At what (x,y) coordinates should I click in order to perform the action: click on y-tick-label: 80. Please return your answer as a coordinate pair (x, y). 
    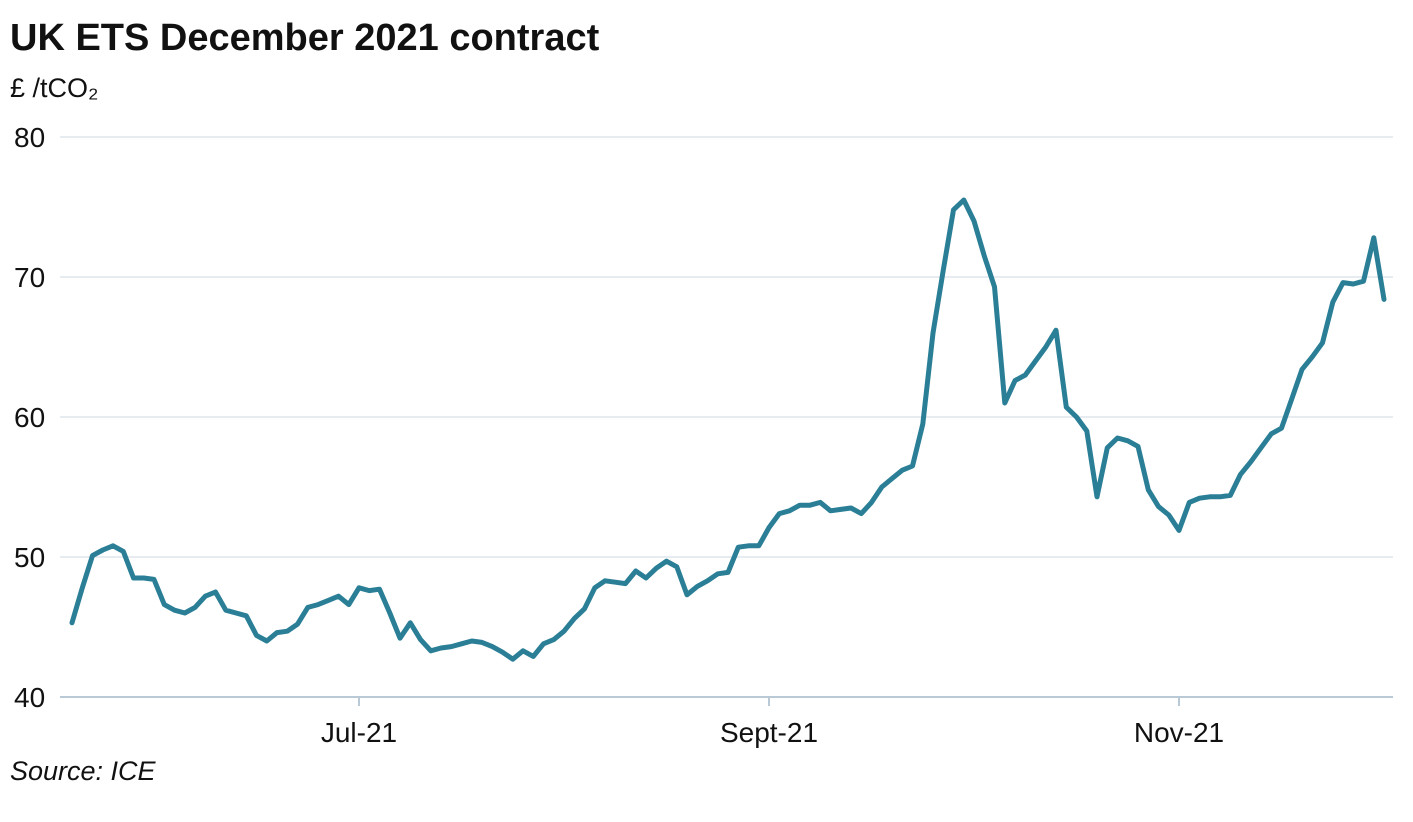
    Looking at the image, I should click on (29, 137).